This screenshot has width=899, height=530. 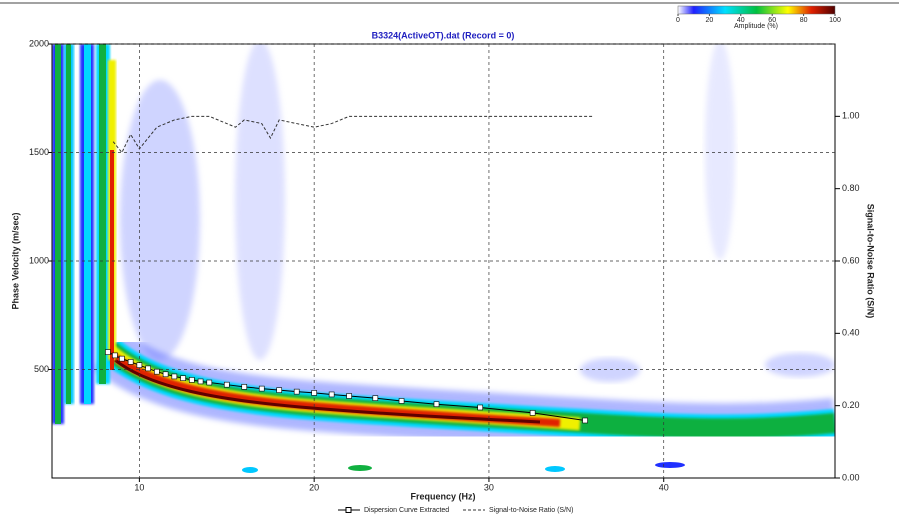 I want to click on legend-label: Signal-to-Noise Ratio (S/N), so click(x=531, y=510).